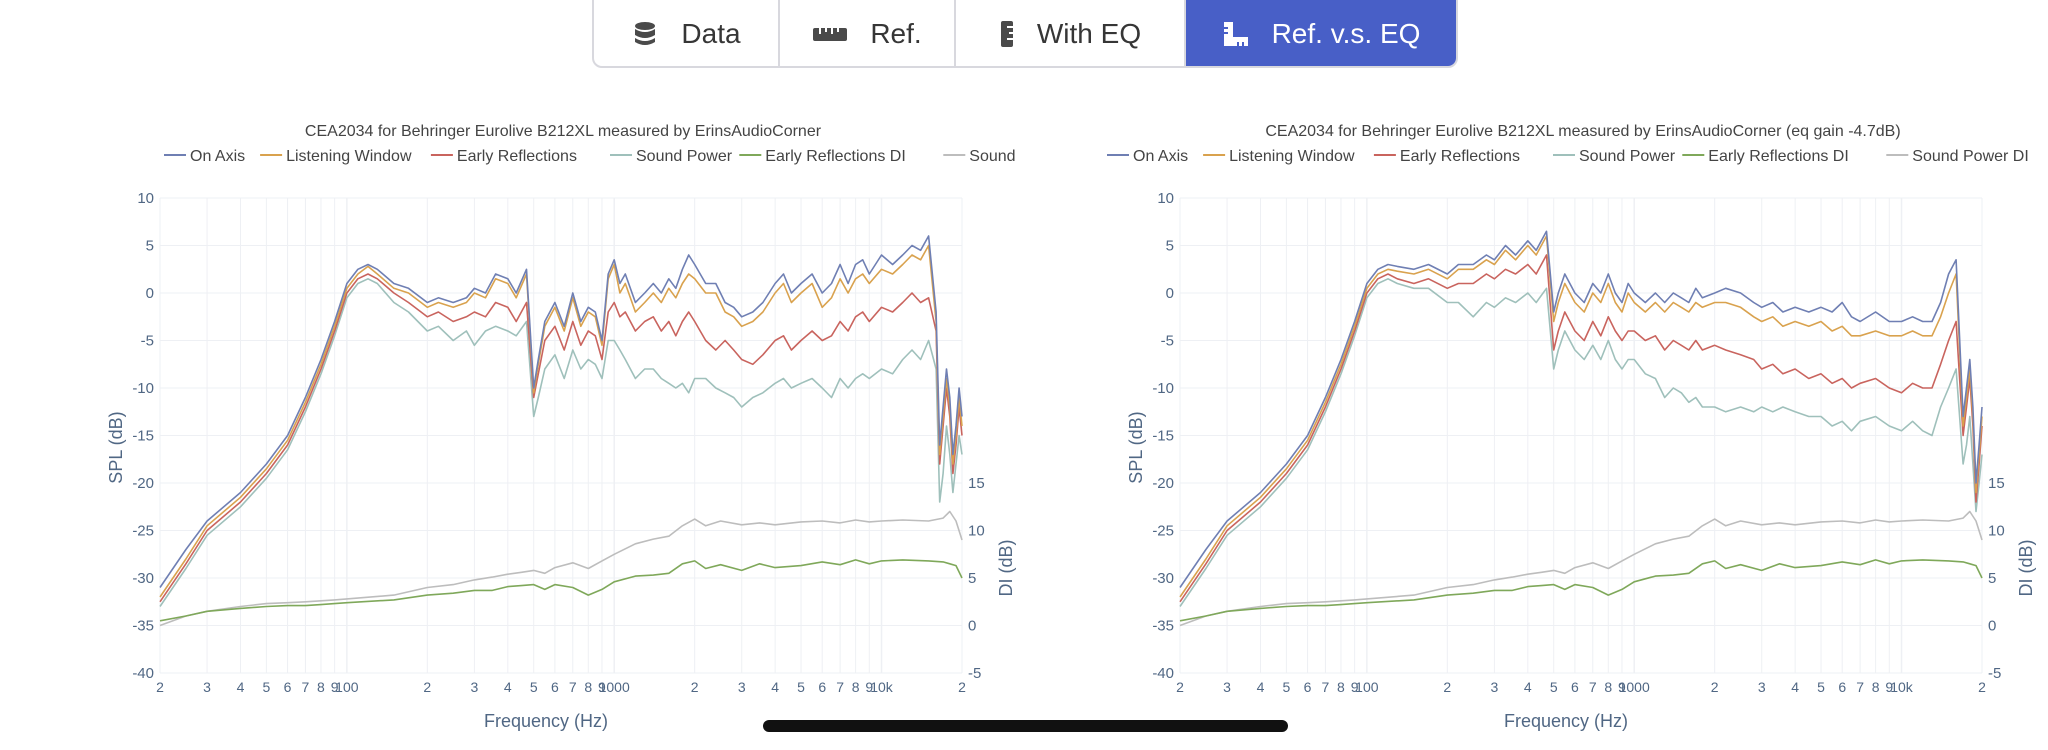  Describe the element at coordinates (868, 33) in the screenshot. I see `tab-ref: Ref.` at that location.